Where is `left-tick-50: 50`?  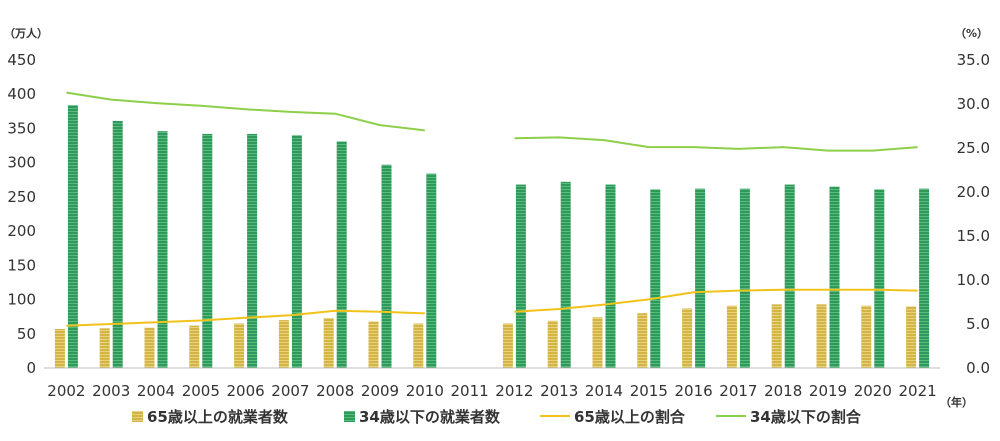
left-tick-50: 50 is located at coordinates (26, 334).